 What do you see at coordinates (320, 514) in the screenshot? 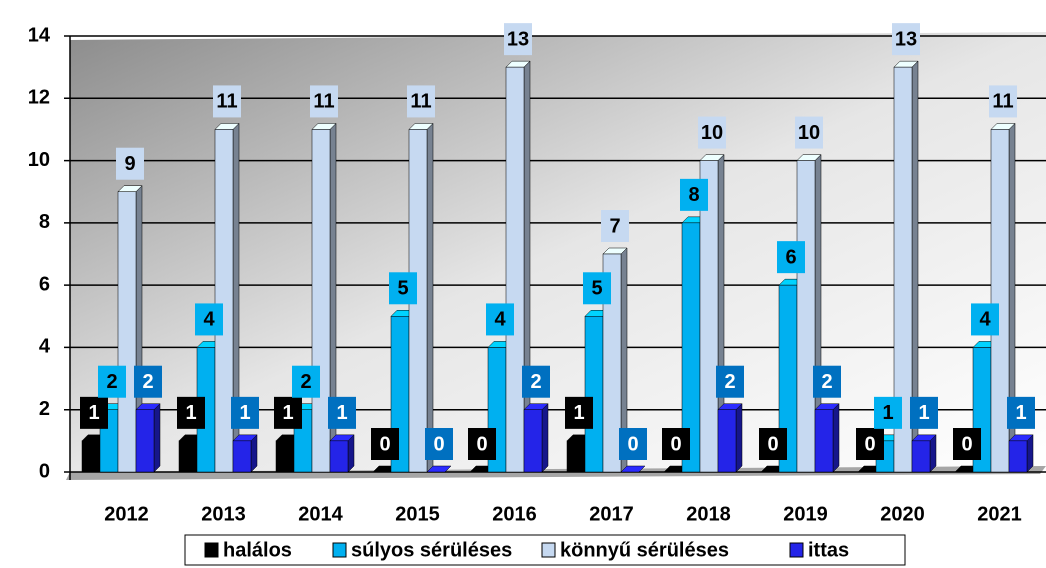
I see `x-tick-label: 2014` at bounding box center [320, 514].